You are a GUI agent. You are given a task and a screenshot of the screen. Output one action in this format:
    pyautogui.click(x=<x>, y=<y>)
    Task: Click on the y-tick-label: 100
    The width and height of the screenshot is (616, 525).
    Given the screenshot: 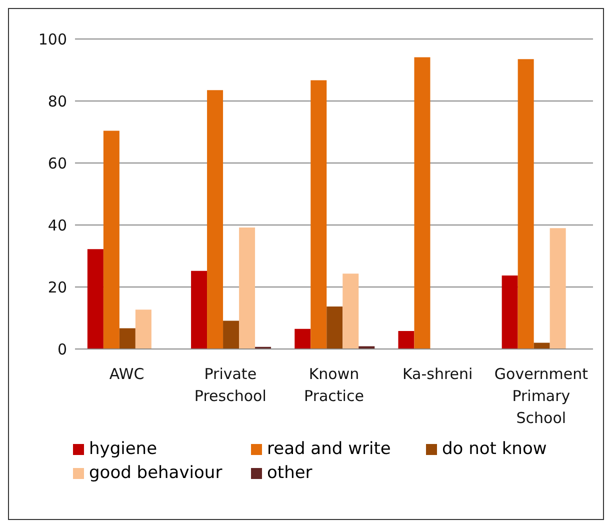 What is the action you would take?
    pyautogui.click(x=52, y=39)
    